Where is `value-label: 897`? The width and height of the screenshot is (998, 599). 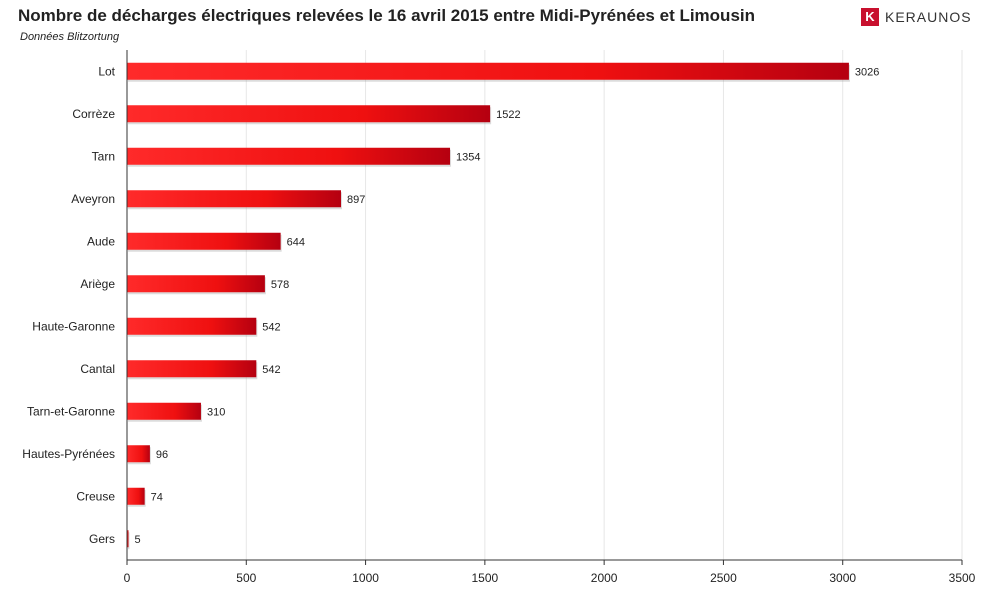
value-label: 897 is located at coordinates (356, 200).